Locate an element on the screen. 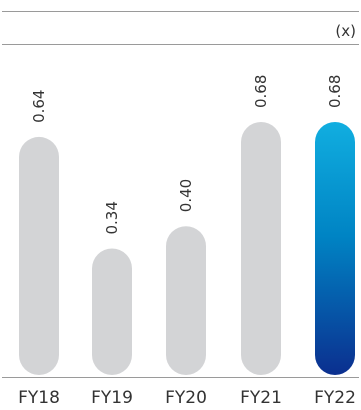 The height and width of the screenshot is (410, 361). value-label-fy19: 0.34 is located at coordinates (112, 217).